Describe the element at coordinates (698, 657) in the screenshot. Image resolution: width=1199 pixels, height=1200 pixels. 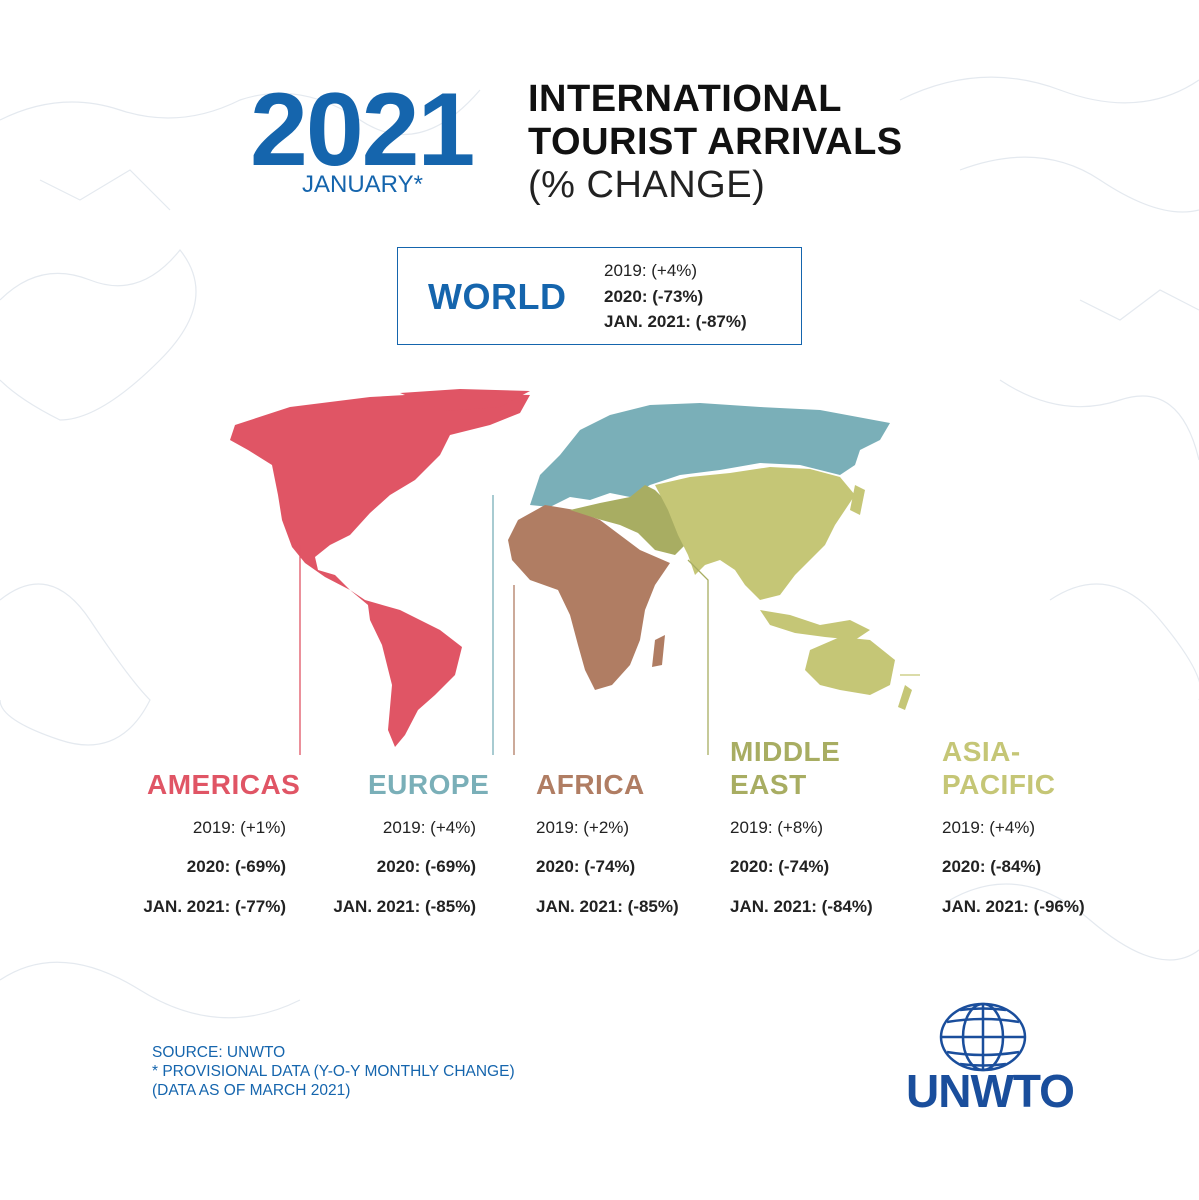
I see `middle-east-leader-line` at that location.